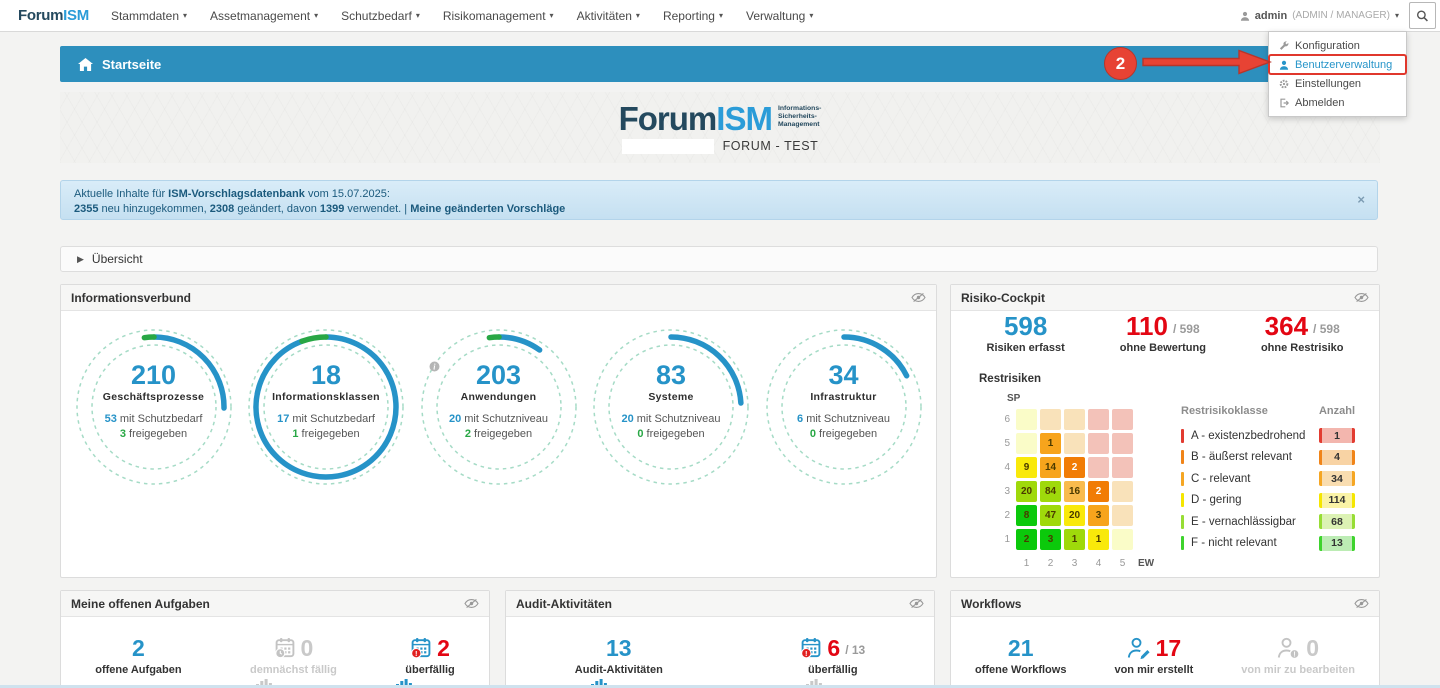 The height and width of the screenshot is (688, 1440). I want to click on nav-item-schutzbedarf: Schutzbedarf ▾, so click(380, 15).